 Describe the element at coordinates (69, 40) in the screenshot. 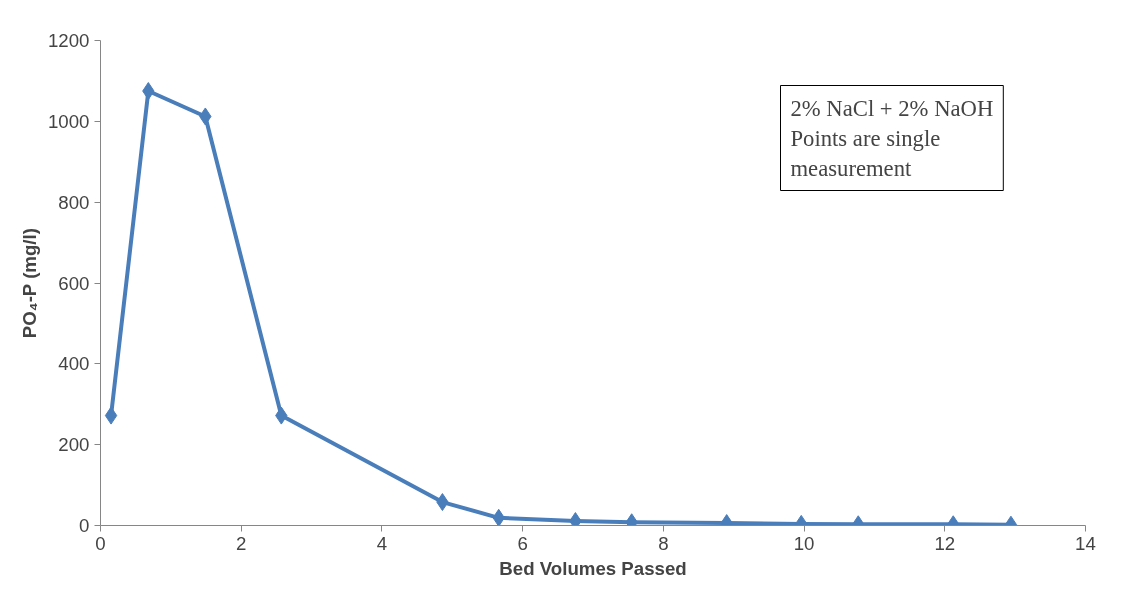

I see `y-tick-label: 1200` at that location.